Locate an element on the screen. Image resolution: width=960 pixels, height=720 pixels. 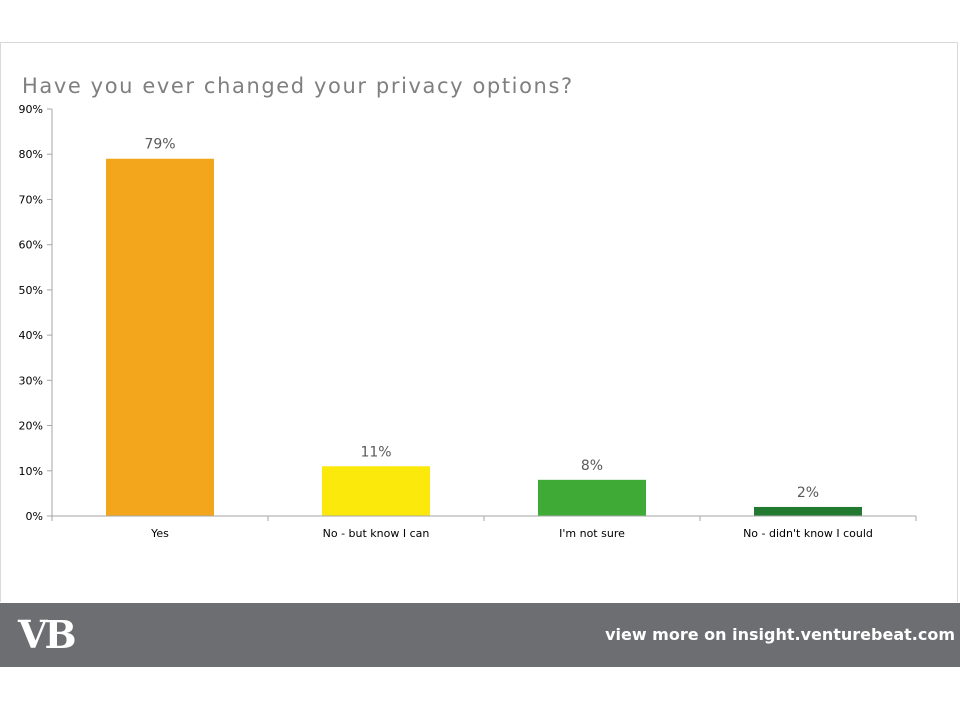
y-tick-label: 0% is located at coordinates (34, 516).